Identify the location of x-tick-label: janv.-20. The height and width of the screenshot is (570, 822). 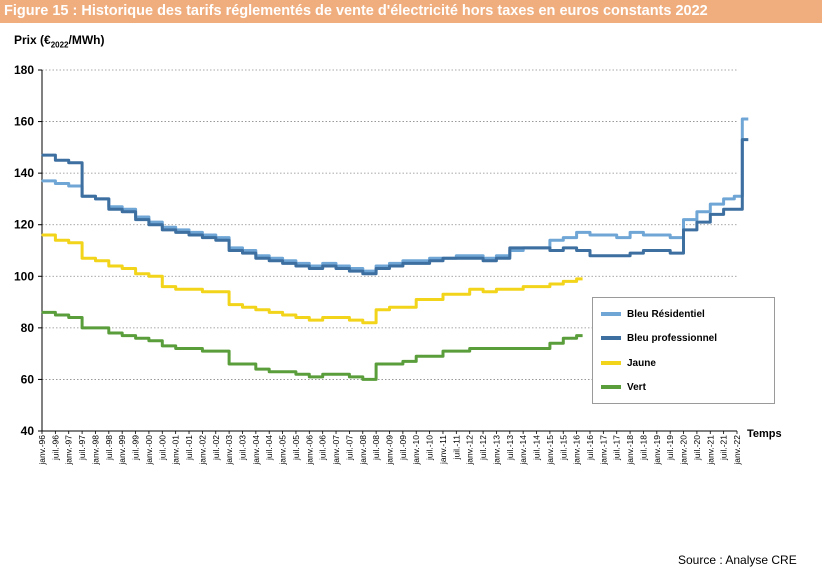
(684, 450).